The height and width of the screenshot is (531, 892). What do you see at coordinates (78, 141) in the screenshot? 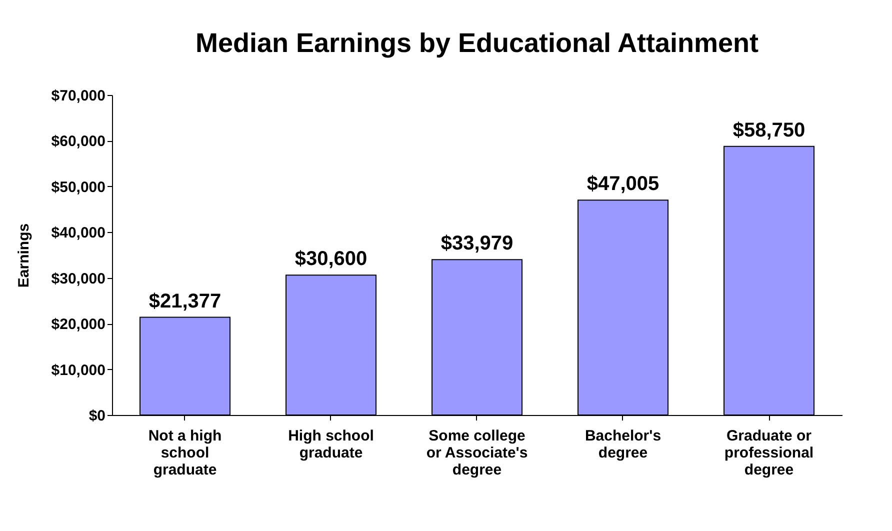
I see `y-tick-label: $60,000` at bounding box center [78, 141].